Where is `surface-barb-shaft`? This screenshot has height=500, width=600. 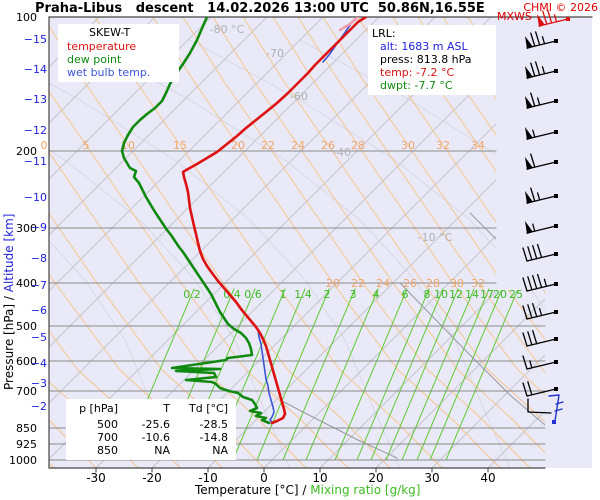
surface-barb-shaft is located at coordinates (554, 408).